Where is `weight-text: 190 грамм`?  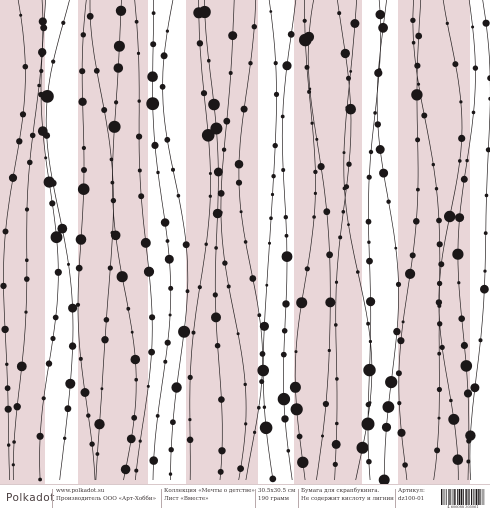
weight-text: 190 грамм is located at coordinates (274, 498).